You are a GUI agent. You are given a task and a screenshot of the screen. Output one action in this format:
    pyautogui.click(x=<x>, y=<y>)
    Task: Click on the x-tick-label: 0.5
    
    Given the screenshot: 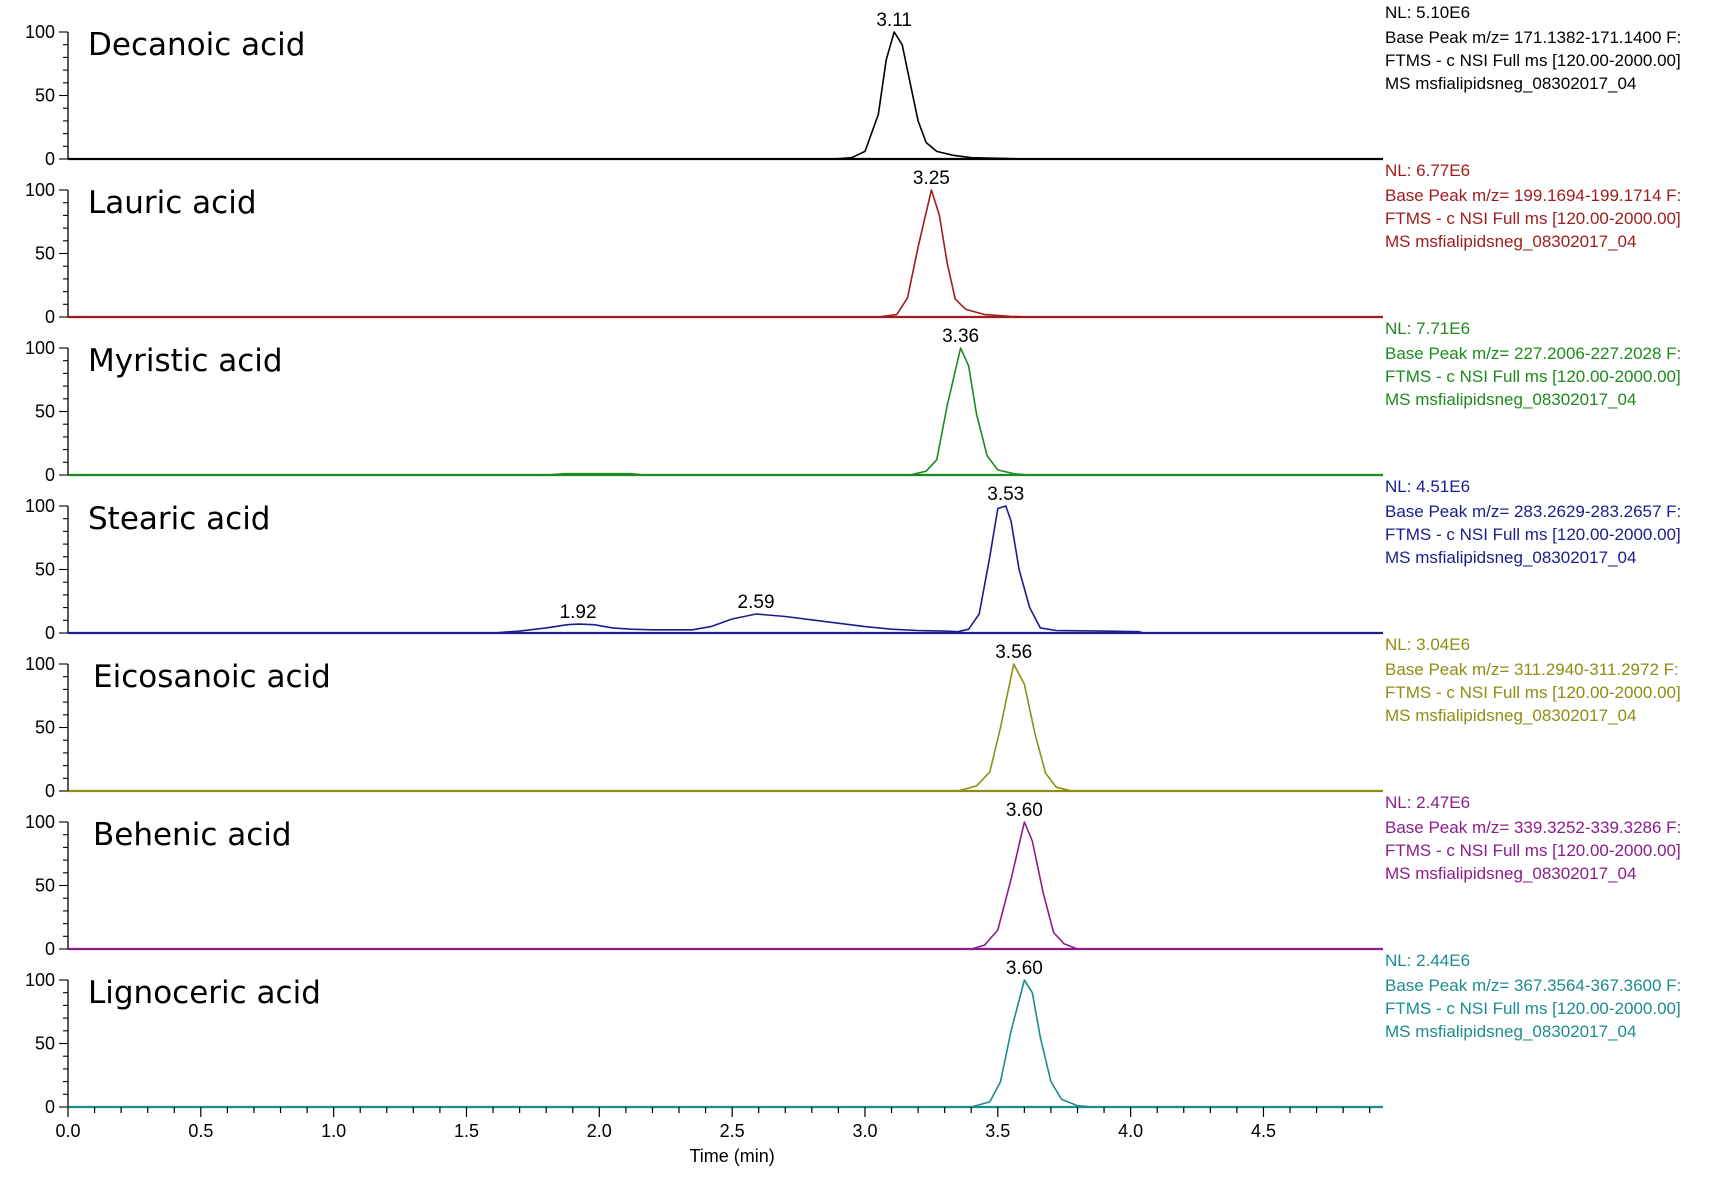 What is the action you would take?
    pyautogui.click(x=200, y=1131)
    